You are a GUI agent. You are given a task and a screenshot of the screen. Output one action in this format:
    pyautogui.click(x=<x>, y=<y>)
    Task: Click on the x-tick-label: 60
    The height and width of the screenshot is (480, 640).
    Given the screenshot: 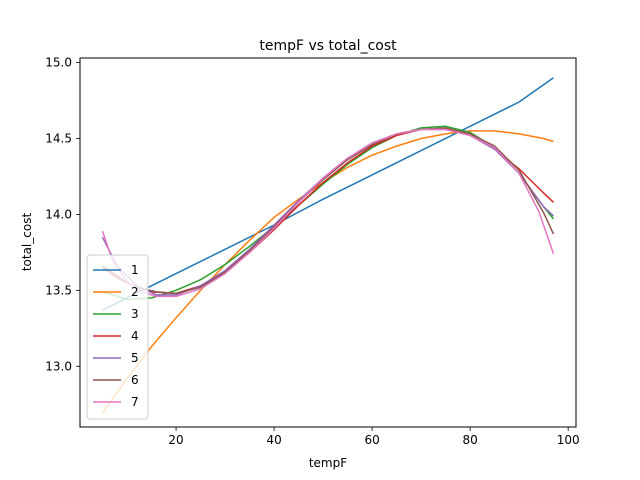 What is the action you would take?
    pyautogui.click(x=371, y=440)
    